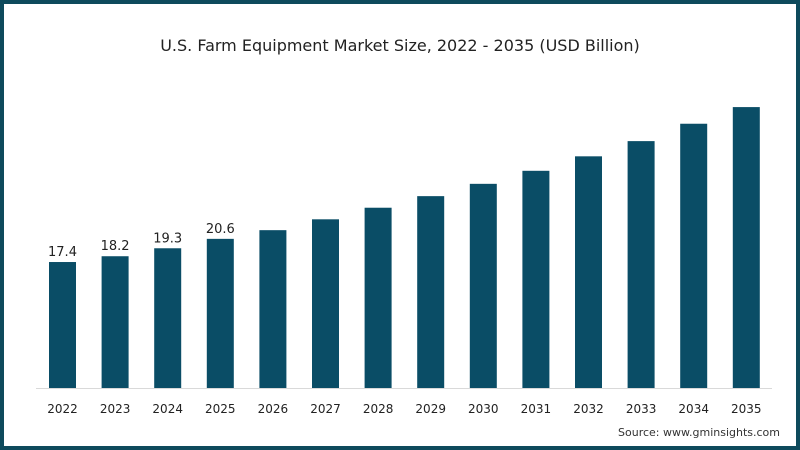 This screenshot has height=450, width=800. I want to click on bar-2035, so click(746, 247).